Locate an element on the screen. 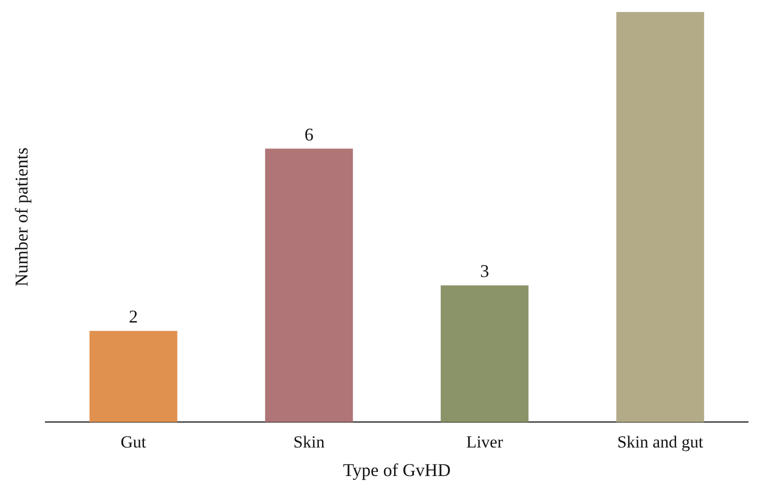  x-tick-label: Gut is located at coordinates (133, 442).